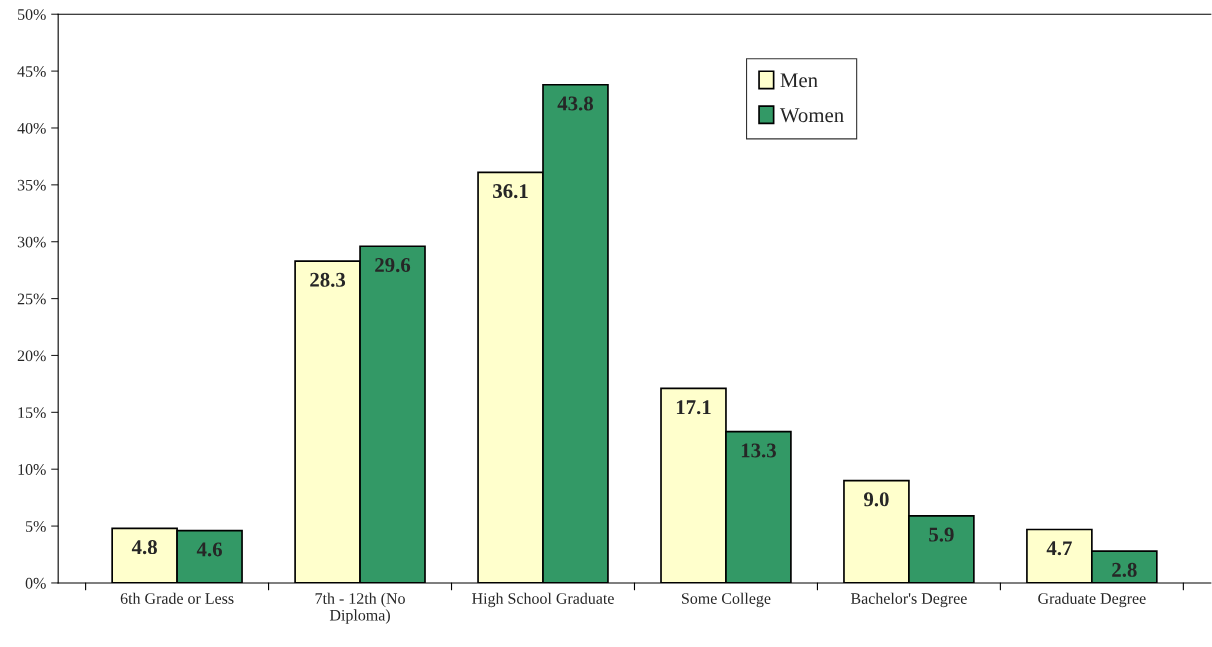  Describe the element at coordinates (799, 80) in the screenshot. I see `legend-label: Men` at that location.